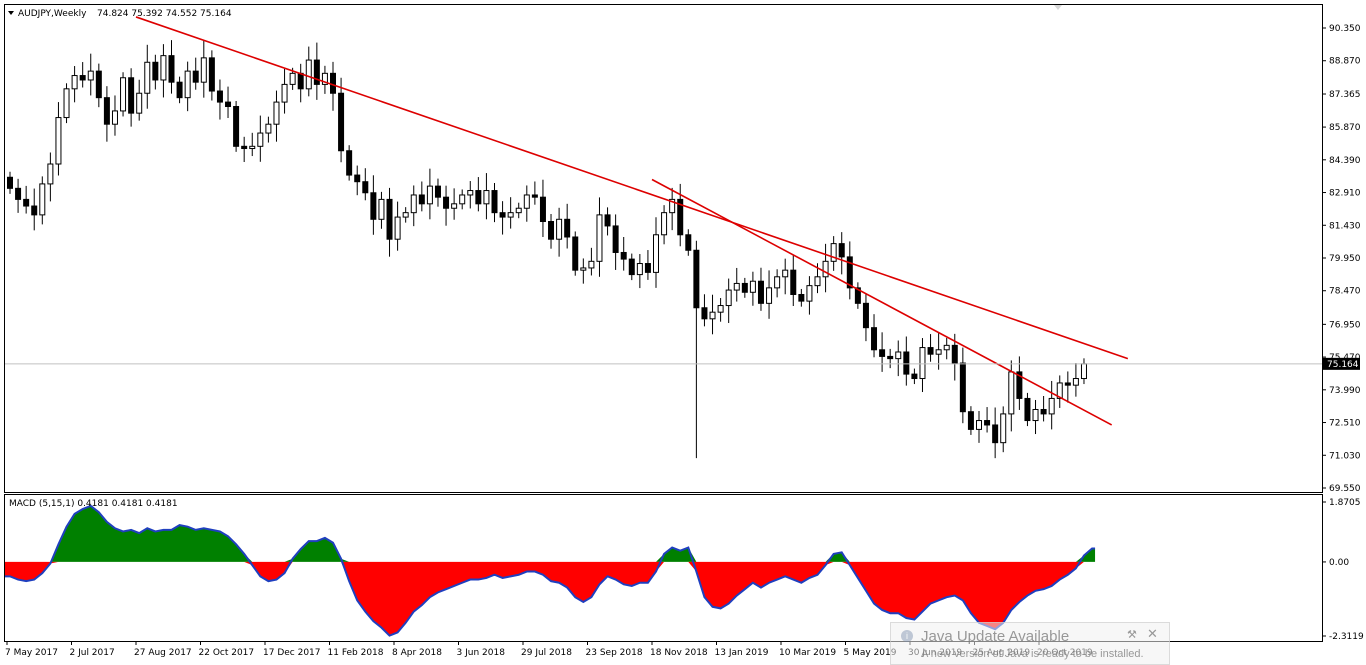 The image size is (1366, 665). Describe the element at coordinates (1346, 637) in the screenshot. I see `macd-tick-label: -2.3119` at that location.